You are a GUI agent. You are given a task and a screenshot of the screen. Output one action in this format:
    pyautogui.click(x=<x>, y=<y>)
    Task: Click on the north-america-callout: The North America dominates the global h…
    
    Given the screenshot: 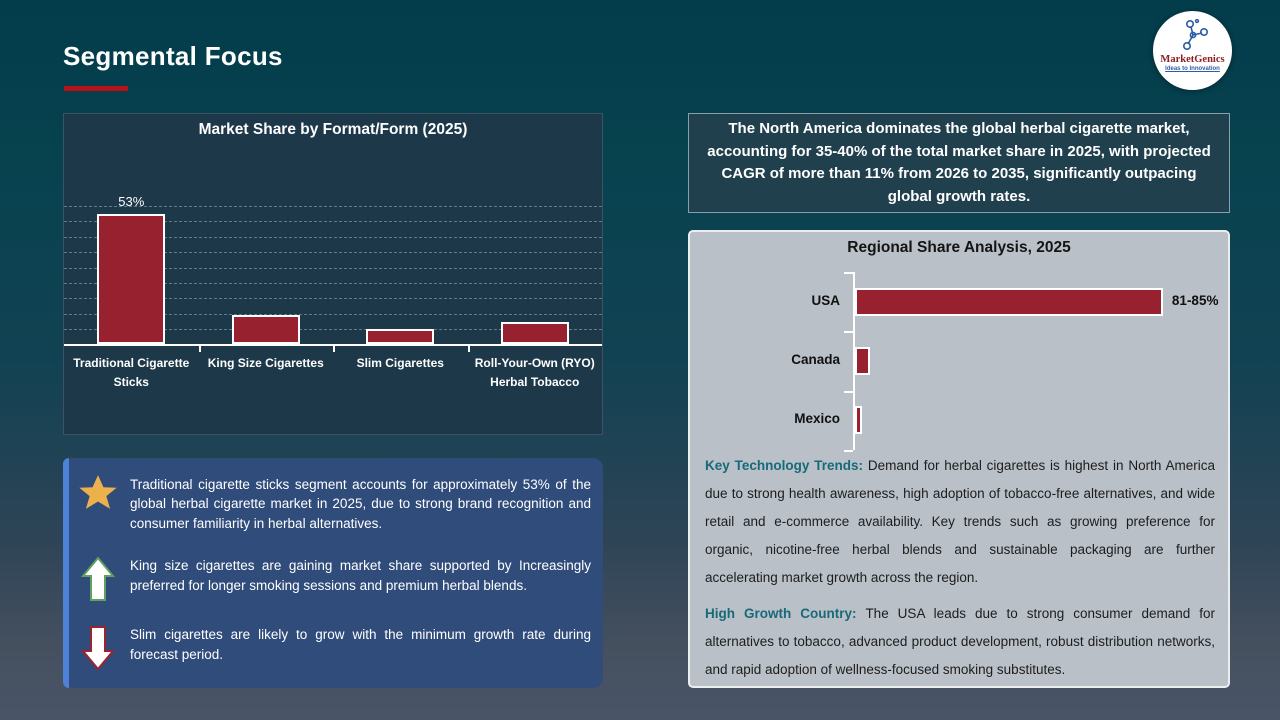 What is the action you would take?
    pyautogui.click(x=959, y=163)
    